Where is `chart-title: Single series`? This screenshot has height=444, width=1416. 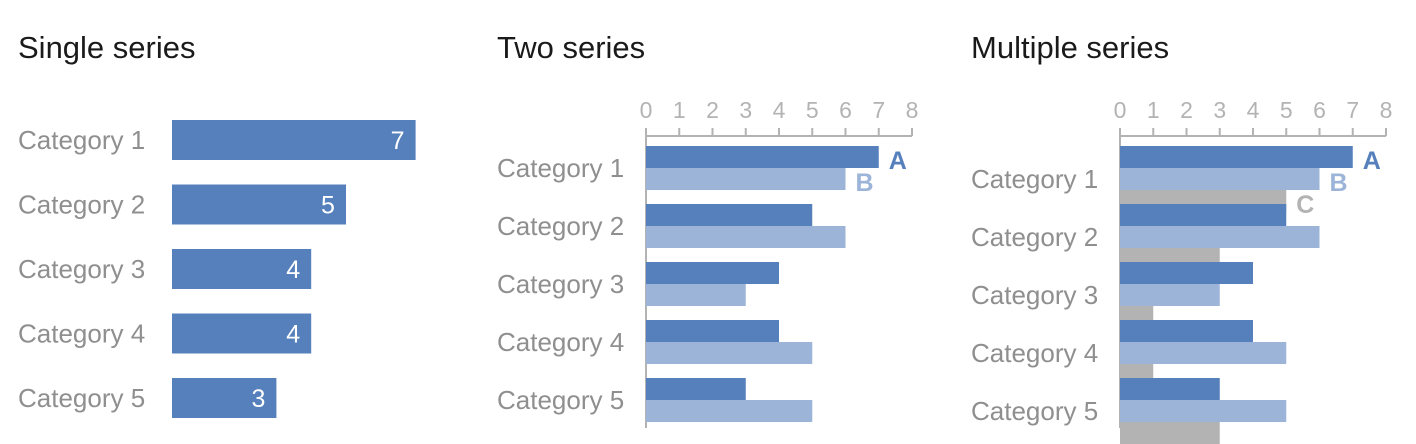 chart-title: Single series is located at coordinates (107, 47).